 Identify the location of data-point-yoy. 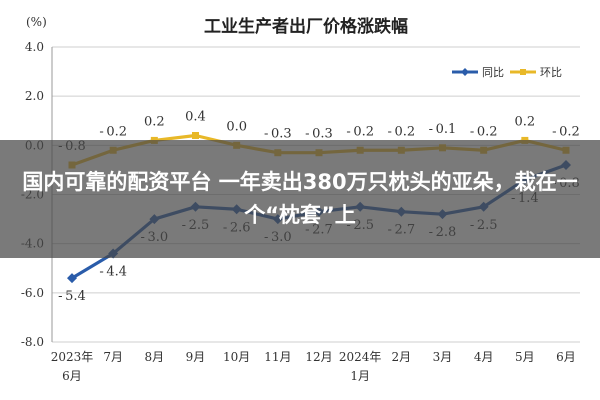
(72, 278).